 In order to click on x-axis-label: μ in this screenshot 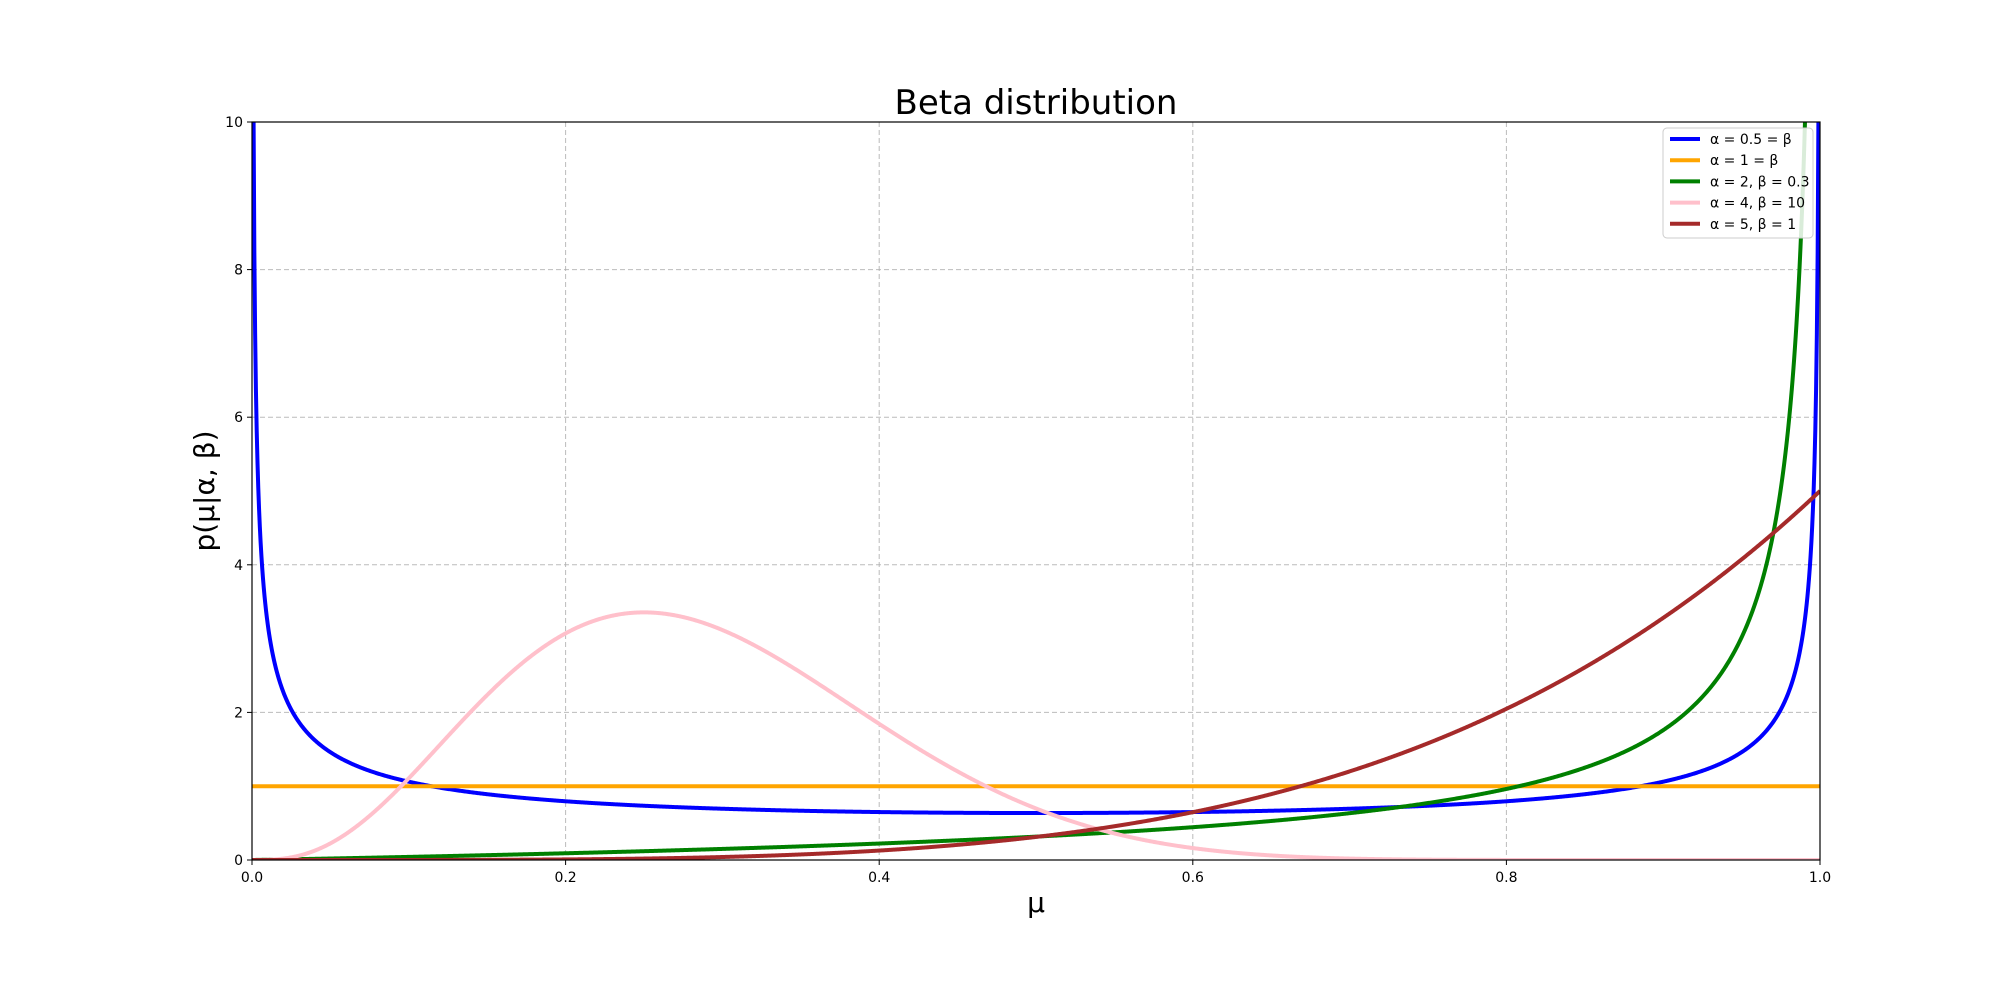, I will do `click(1036, 902)`.